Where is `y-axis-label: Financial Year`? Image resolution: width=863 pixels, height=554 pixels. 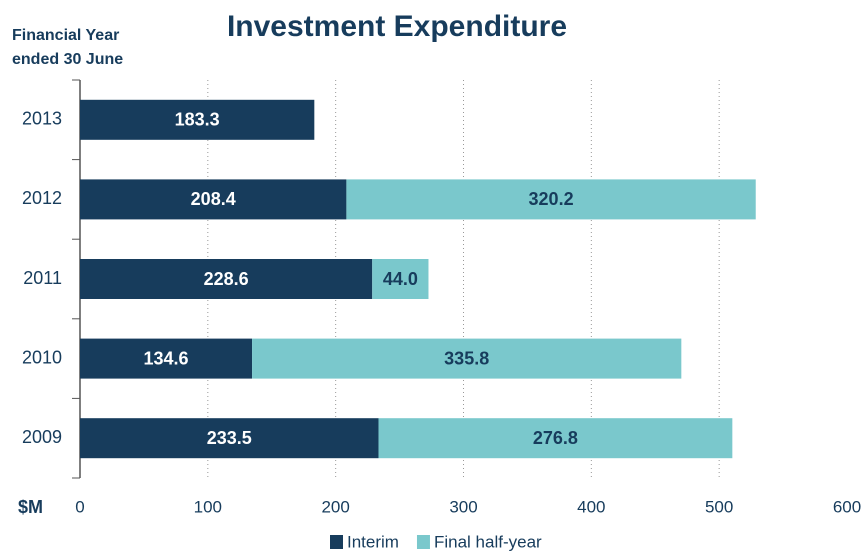
y-axis-label: Financial Year is located at coordinates (65, 35).